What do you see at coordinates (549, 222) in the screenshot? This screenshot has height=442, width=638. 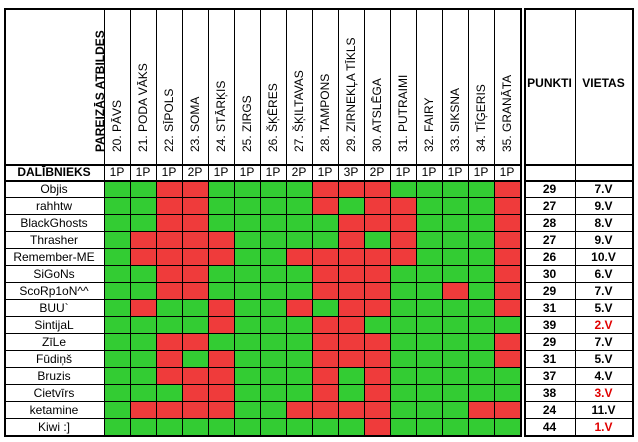 I see `participant-points: 28` at bounding box center [549, 222].